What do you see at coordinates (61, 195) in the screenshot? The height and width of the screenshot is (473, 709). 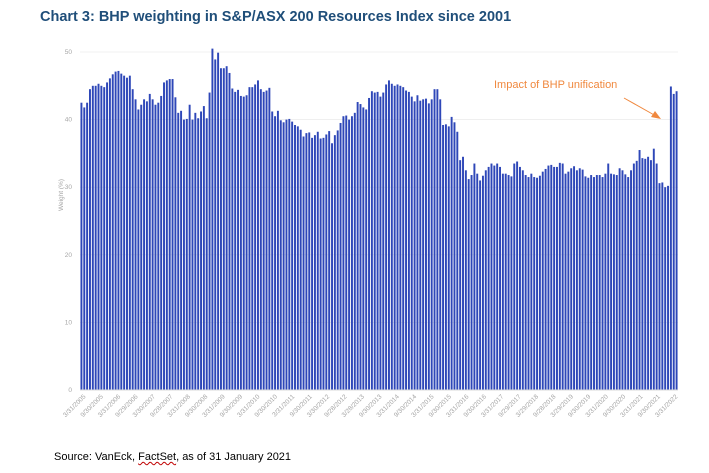 I see `y-axis-label: Weight (%)` at bounding box center [61, 195].